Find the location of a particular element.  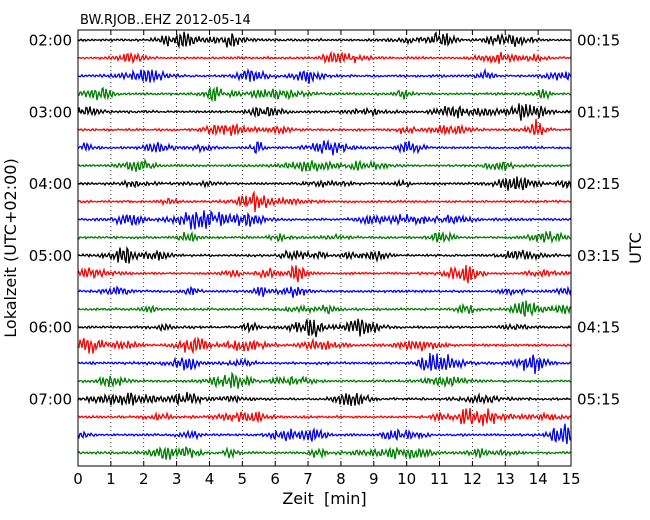

x-tick-label: 5 is located at coordinates (243, 479).